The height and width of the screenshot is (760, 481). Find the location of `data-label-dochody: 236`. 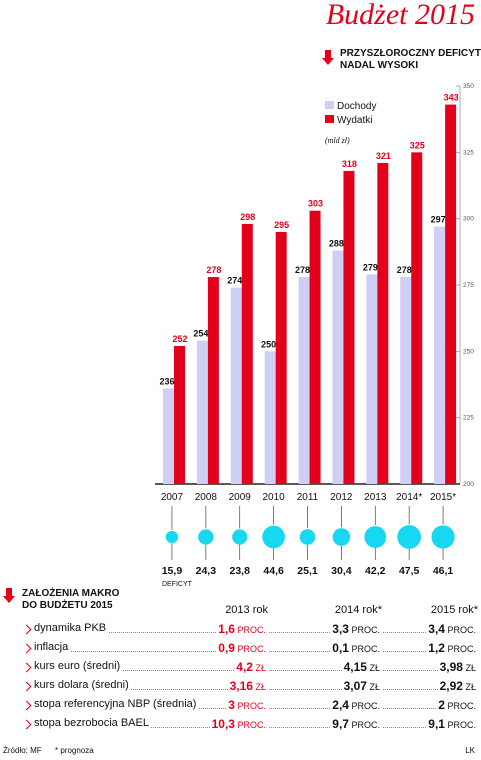

data-label-dochody: 236 is located at coordinates (166, 381).